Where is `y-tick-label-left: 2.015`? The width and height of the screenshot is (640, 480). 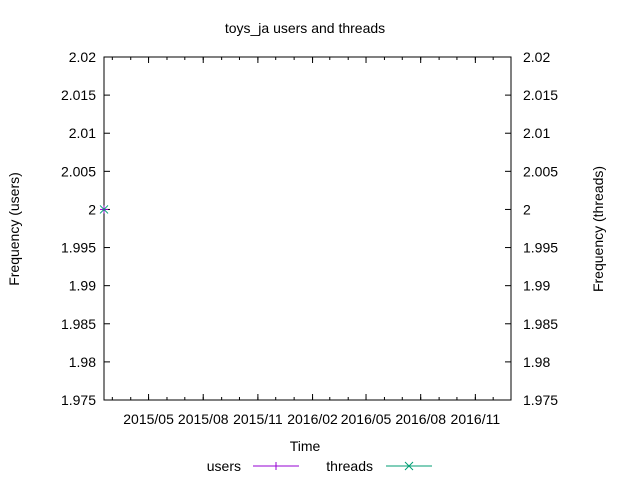 y-tick-label-left: 2.015 is located at coordinates (78, 95).